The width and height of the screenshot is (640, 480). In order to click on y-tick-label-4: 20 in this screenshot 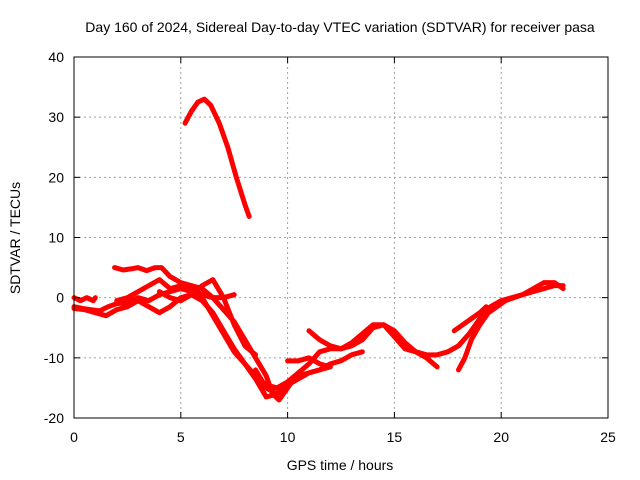, I will do `click(56, 177)`.